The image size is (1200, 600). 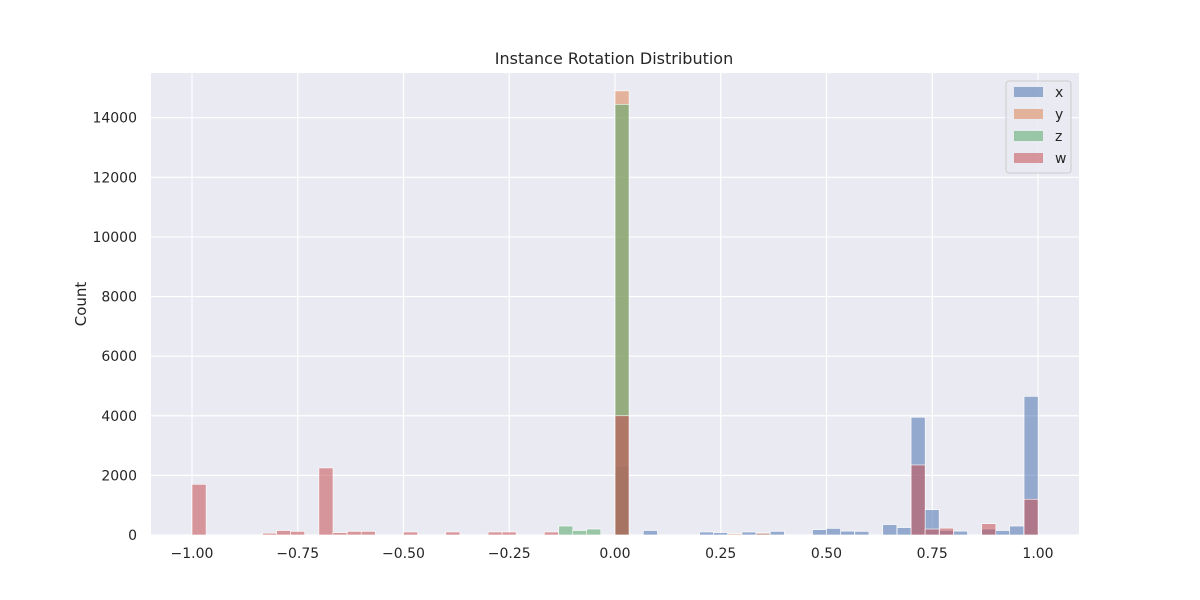 What do you see at coordinates (1028, 92) in the screenshot?
I see `legend-swatch-x` at bounding box center [1028, 92].